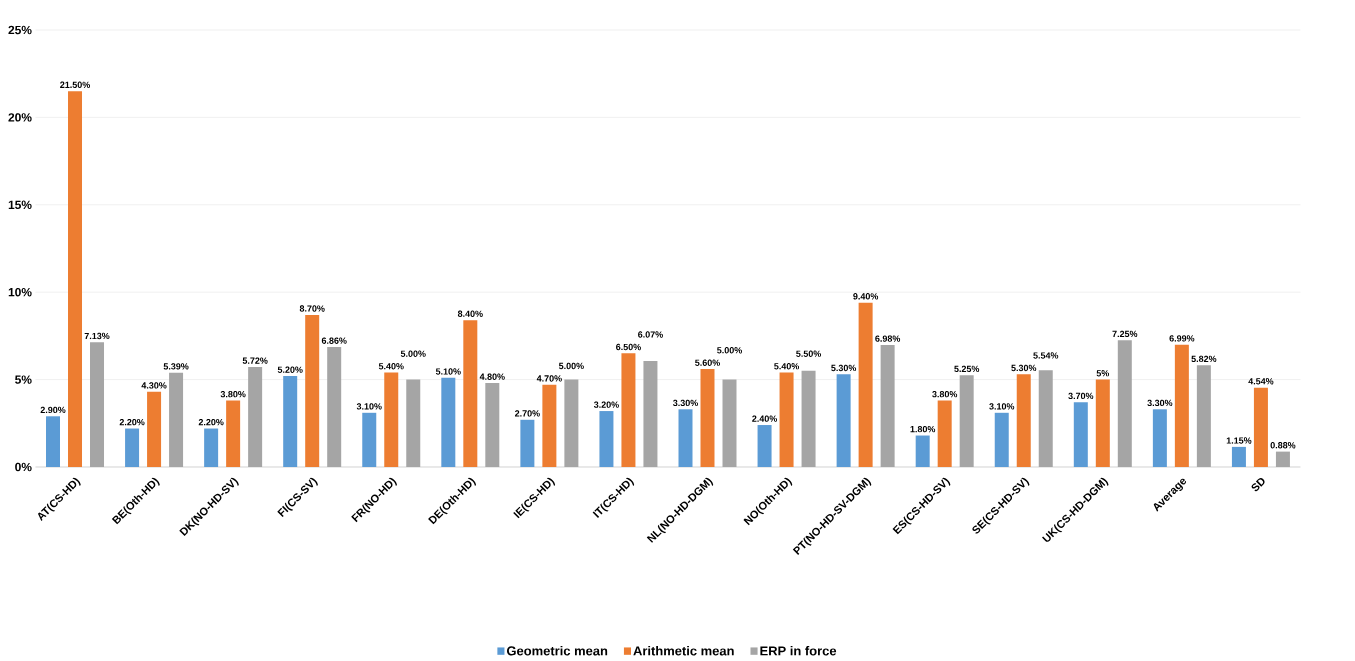  What do you see at coordinates (650, 334) in the screenshot?
I see `data-label: 6.07%` at bounding box center [650, 334].